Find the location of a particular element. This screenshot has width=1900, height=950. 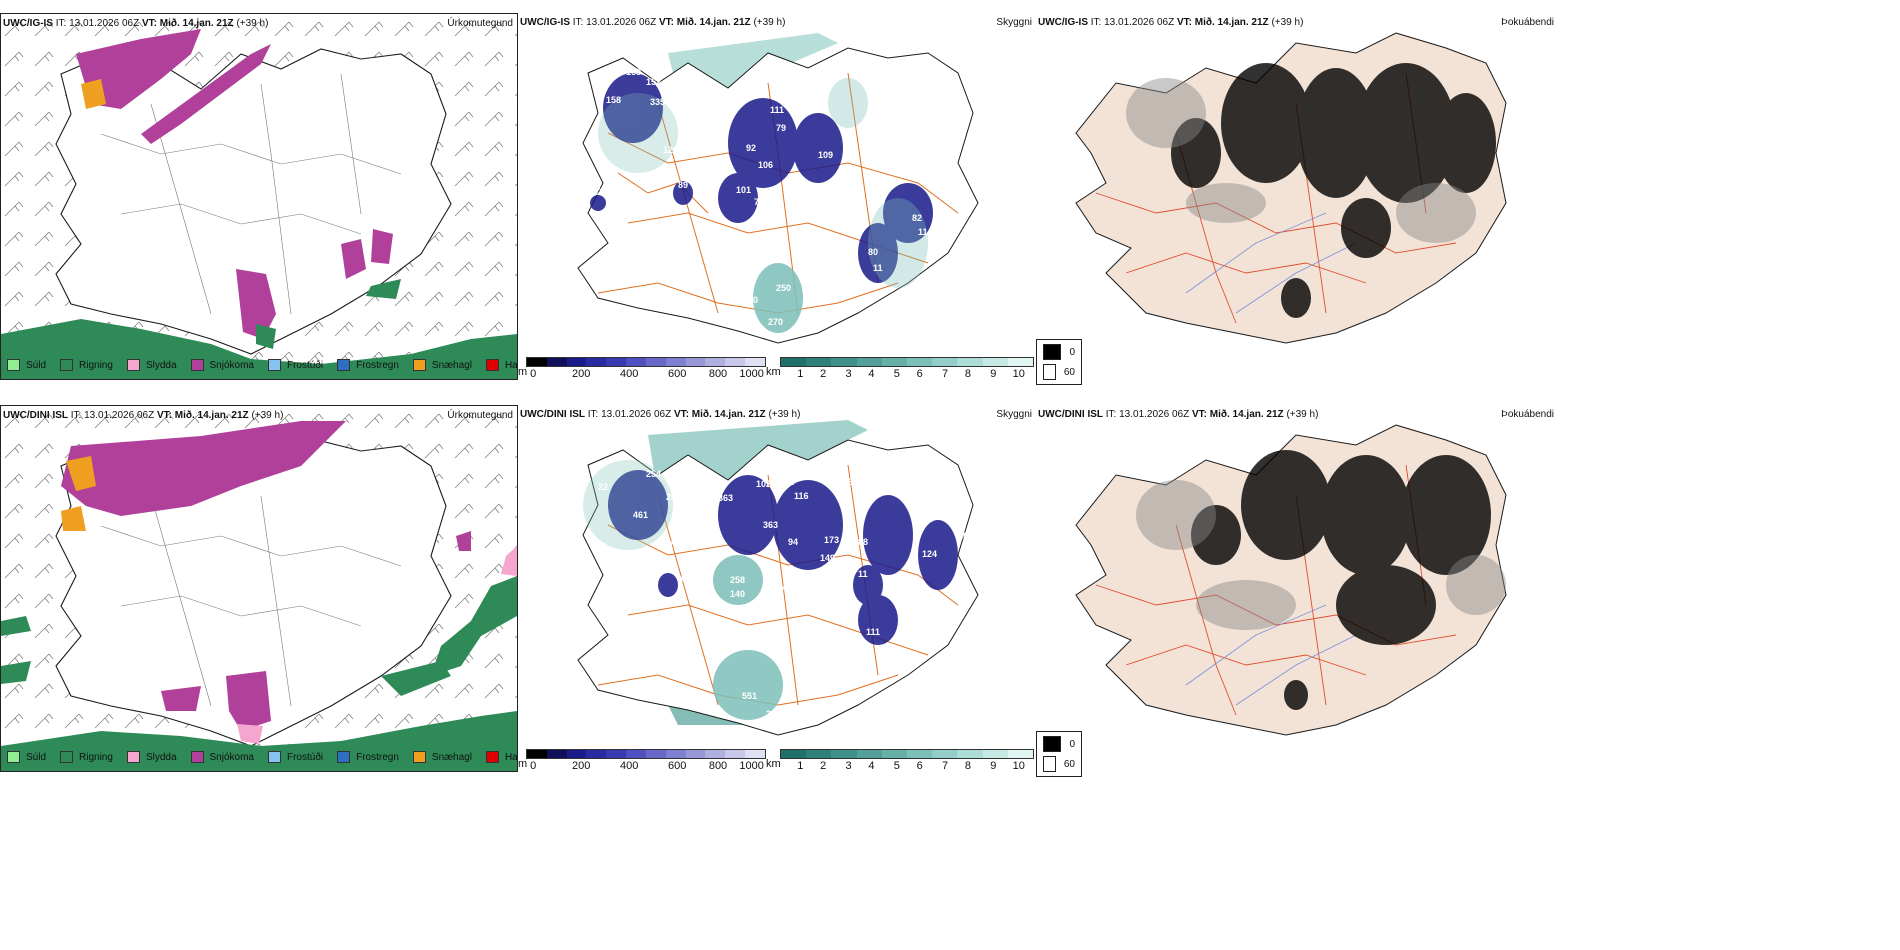

vis-label: 270 is located at coordinates (775, 322).